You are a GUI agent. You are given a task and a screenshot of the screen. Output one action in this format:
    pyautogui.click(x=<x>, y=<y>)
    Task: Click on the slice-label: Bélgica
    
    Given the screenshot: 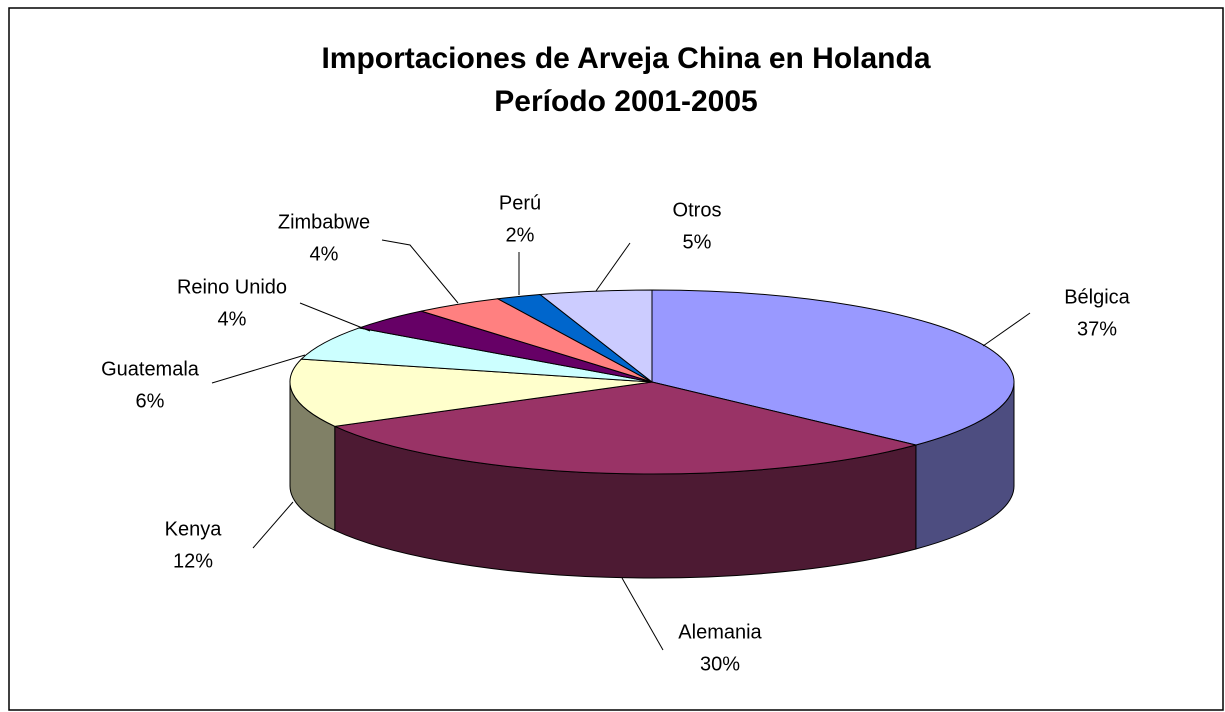 What is the action you would take?
    pyautogui.click(x=1097, y=297)
    